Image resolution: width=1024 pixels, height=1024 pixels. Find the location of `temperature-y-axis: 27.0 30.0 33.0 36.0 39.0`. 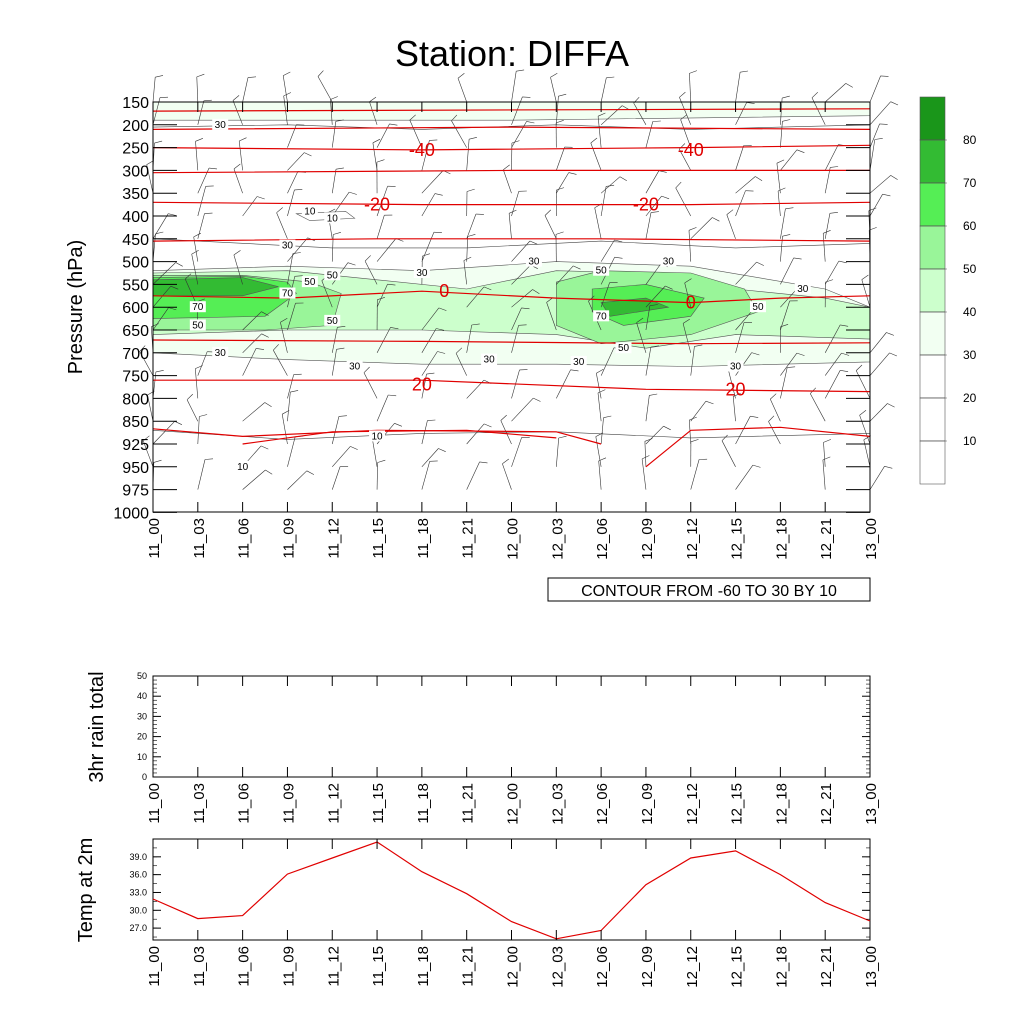

temperature-y-axis: 27.0 30.0 33.0 36.0 39.0 is located at coordinates (499, 892).